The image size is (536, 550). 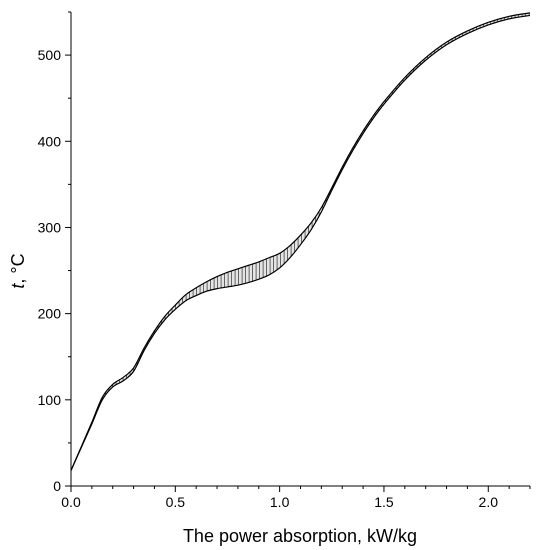 What do you see at coordinates (71, 502) in the screenshot?
I see `x-tick-label: 0.0` at bounding box center [71, 502].